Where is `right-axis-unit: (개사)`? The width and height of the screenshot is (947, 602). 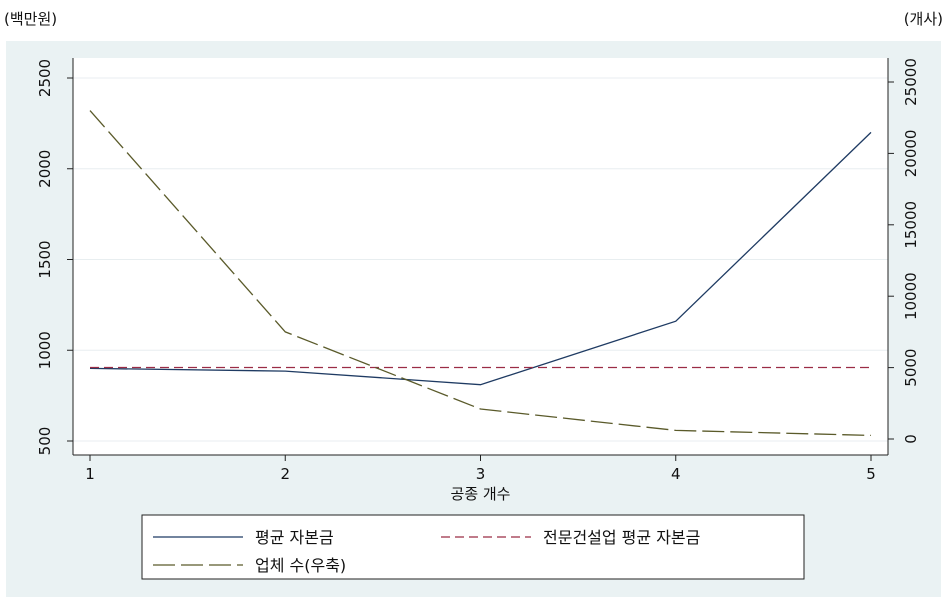 right-axis-unit: (개사) is located at coordinates (923, 19).